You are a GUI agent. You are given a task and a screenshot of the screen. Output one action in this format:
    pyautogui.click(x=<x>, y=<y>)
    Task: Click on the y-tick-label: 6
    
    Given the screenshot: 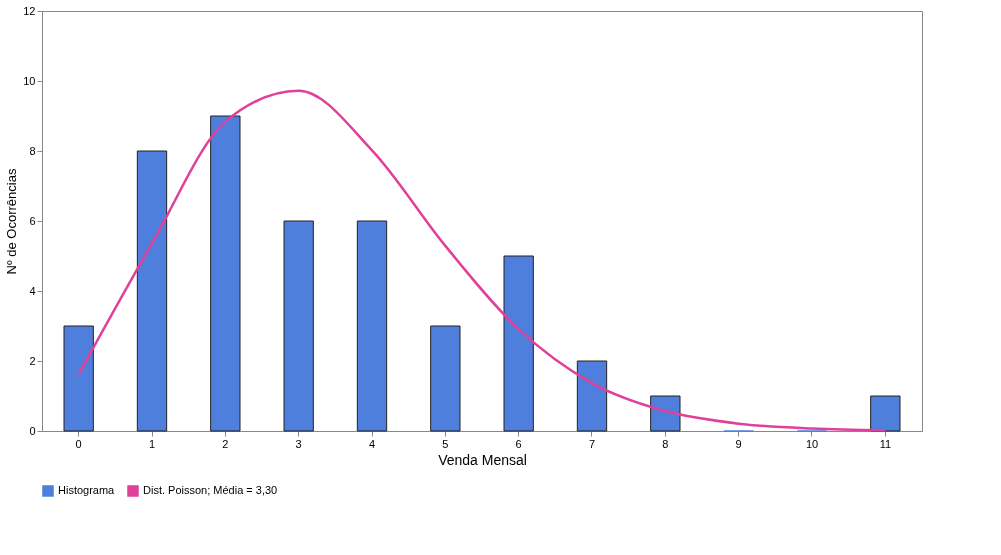 What is the action you would take?
    pyautogui.click(x=32, y=220)
    